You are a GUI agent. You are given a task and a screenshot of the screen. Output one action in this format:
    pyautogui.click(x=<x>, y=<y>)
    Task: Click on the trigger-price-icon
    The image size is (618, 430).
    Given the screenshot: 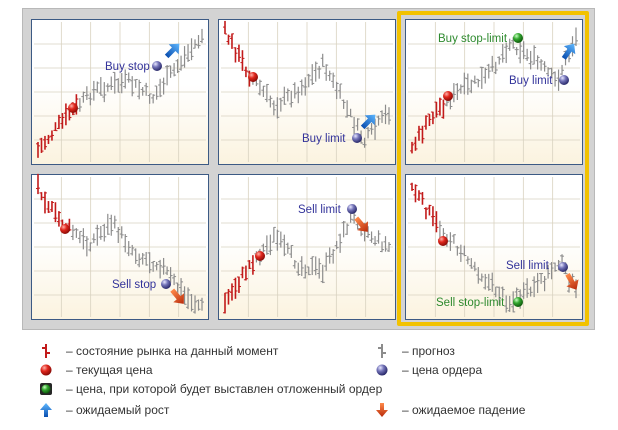 What is the action you would take?
    pyautogui.click(x=46, y=389)
    